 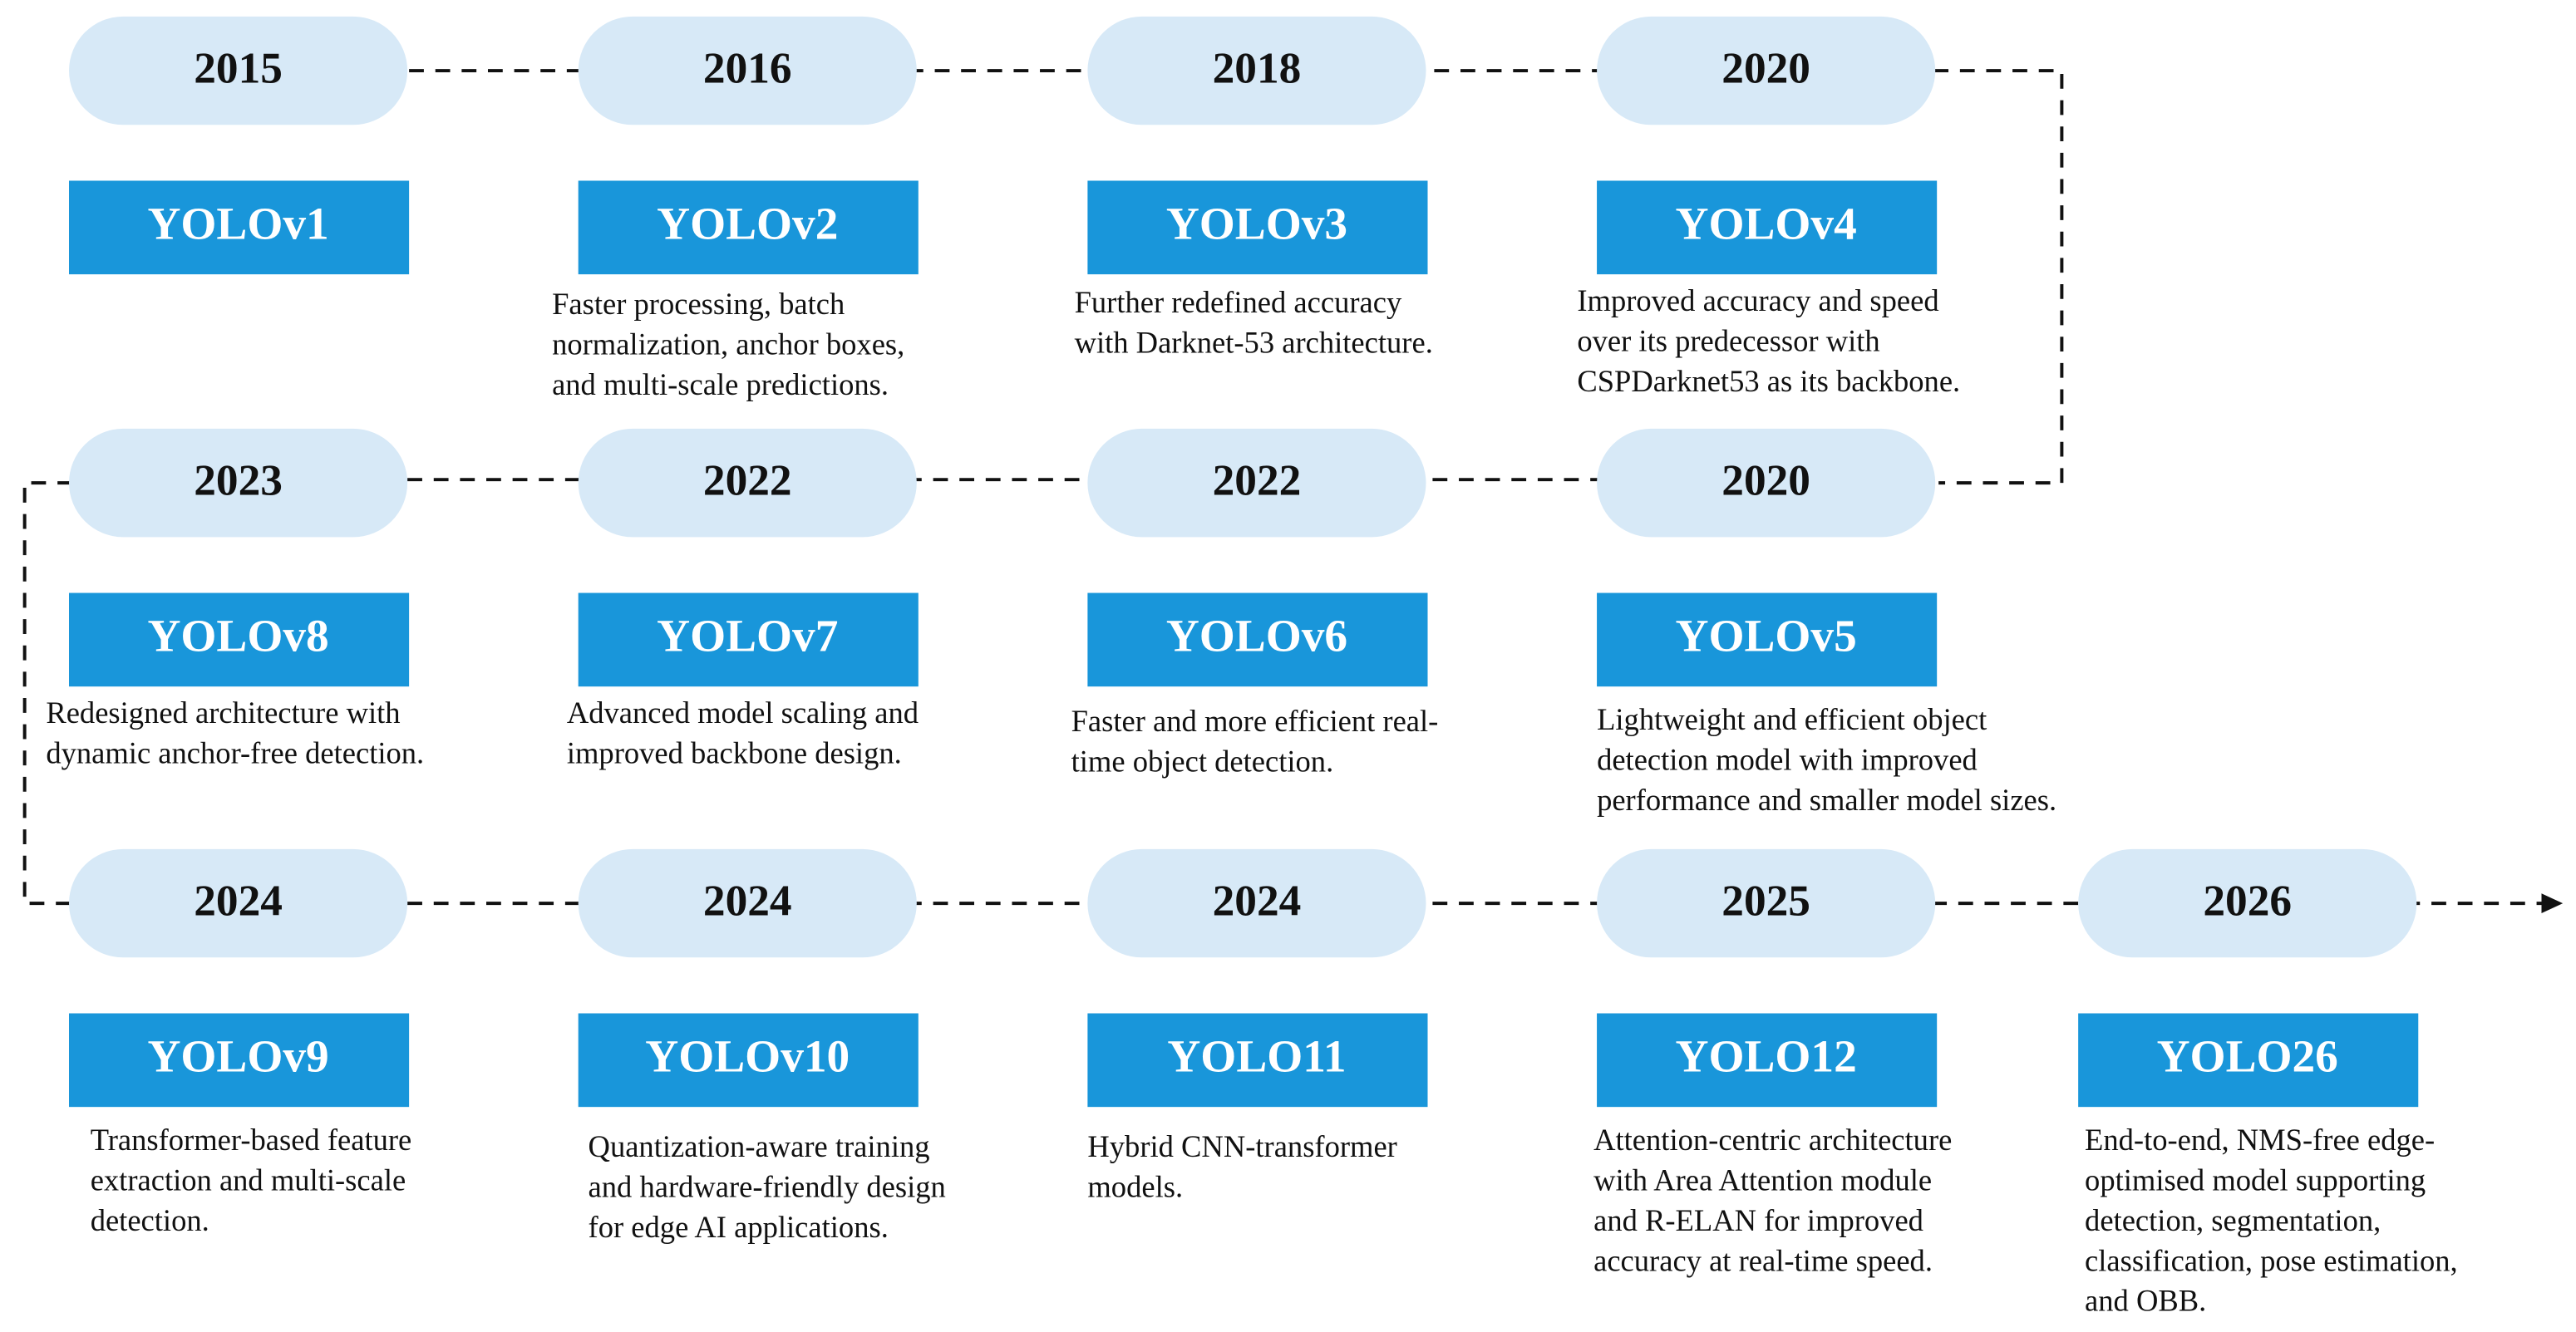 What do you see at coordinates (728, 344) in the screenshot?
I see `description-line: normalization, anchor boxes,` at bounding box center [728, 344].